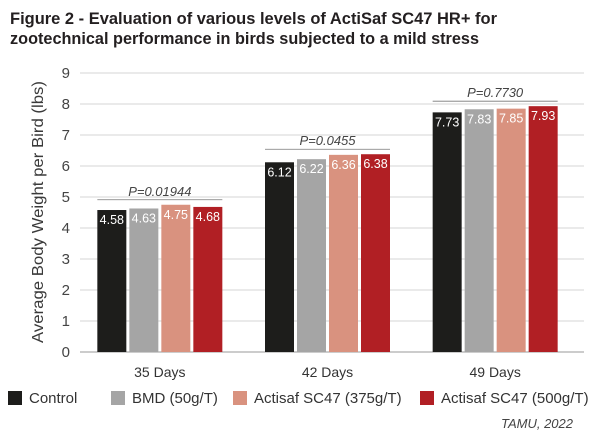 The height and width of the screenshot is (437, 600). I want to click on bar-bmd-50g-t-49-days, so click(479, 231).